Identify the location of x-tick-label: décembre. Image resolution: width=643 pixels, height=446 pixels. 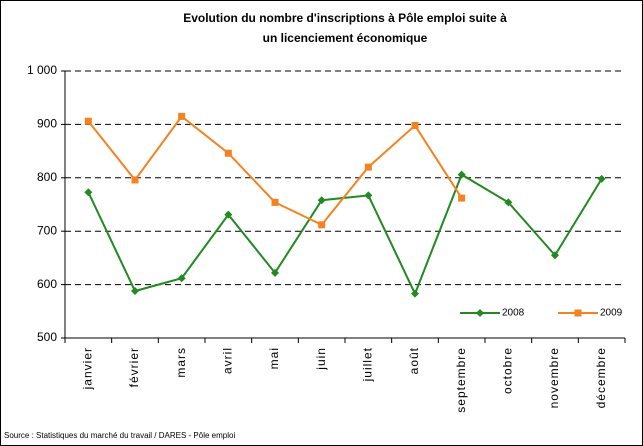
(601, 377).